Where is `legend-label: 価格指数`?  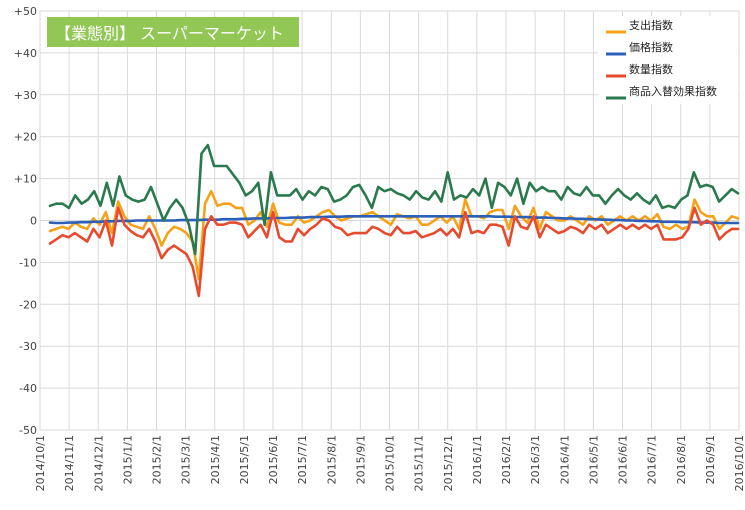 legend-label: 価格指数 is located at coordinates (651, 47).